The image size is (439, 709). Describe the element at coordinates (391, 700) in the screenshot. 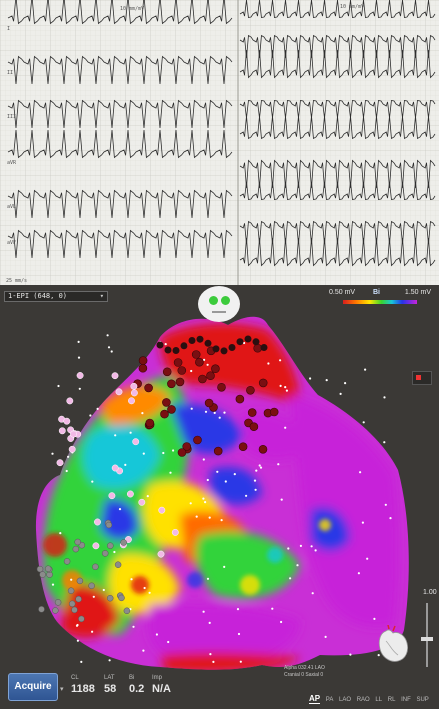

I see `tab-view-rl: RL` at that location.